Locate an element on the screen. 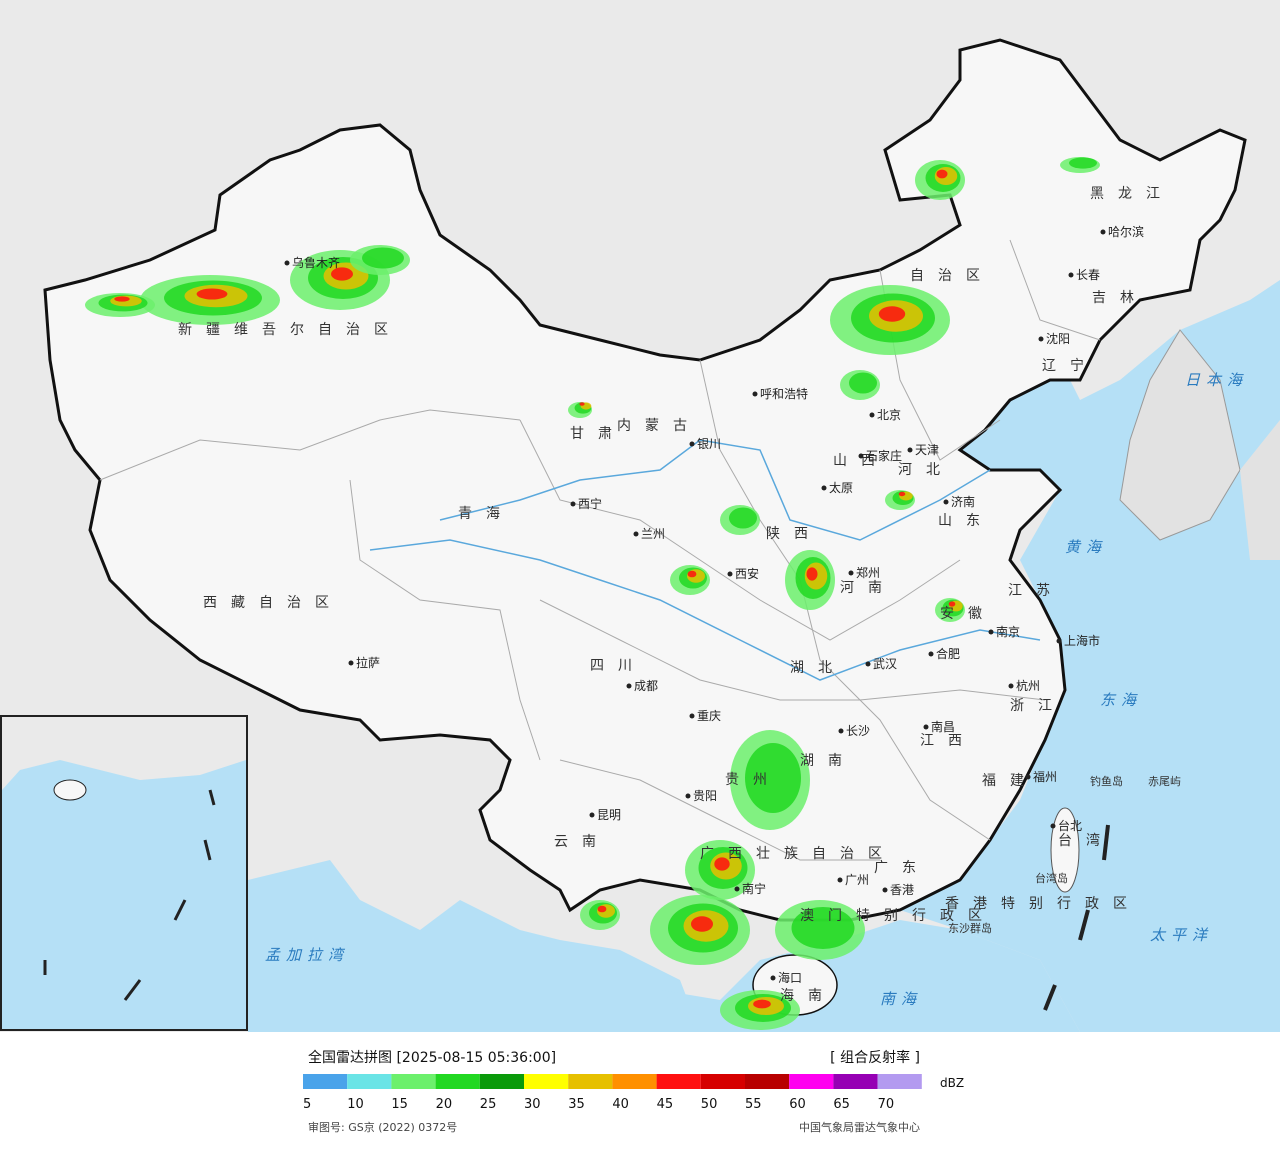 This screenshot has width=1280, height=1150. city-label: 呼和浩特 is located at coordinates (784, 393).